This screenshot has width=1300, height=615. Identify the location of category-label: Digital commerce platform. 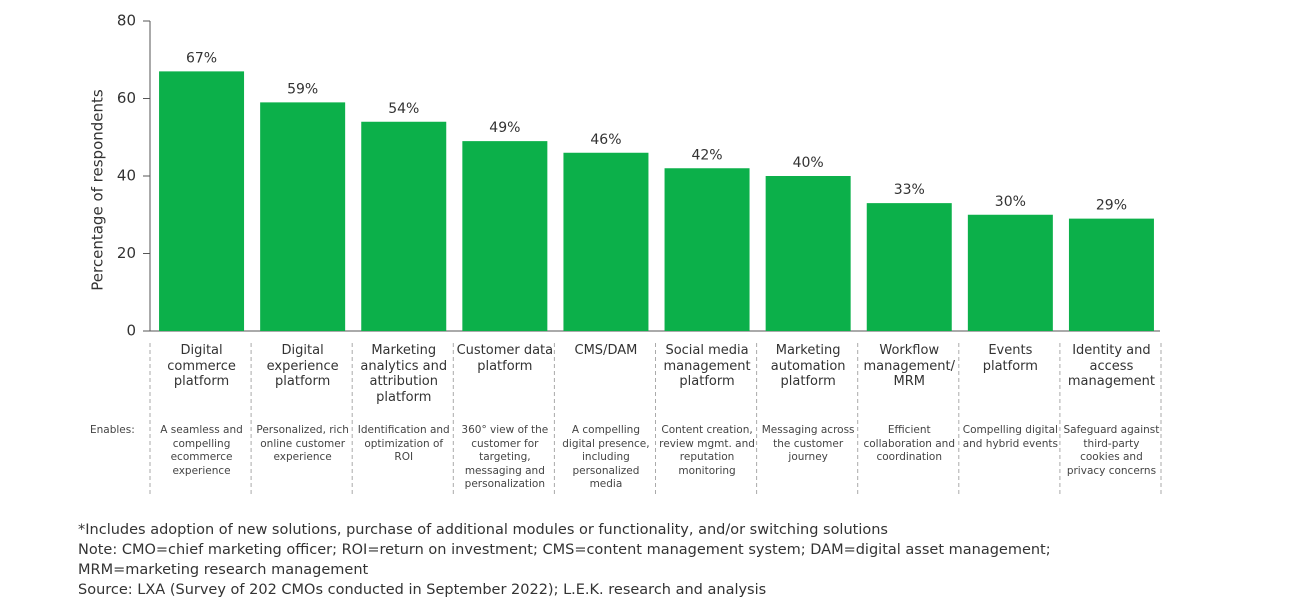
(201, 366).